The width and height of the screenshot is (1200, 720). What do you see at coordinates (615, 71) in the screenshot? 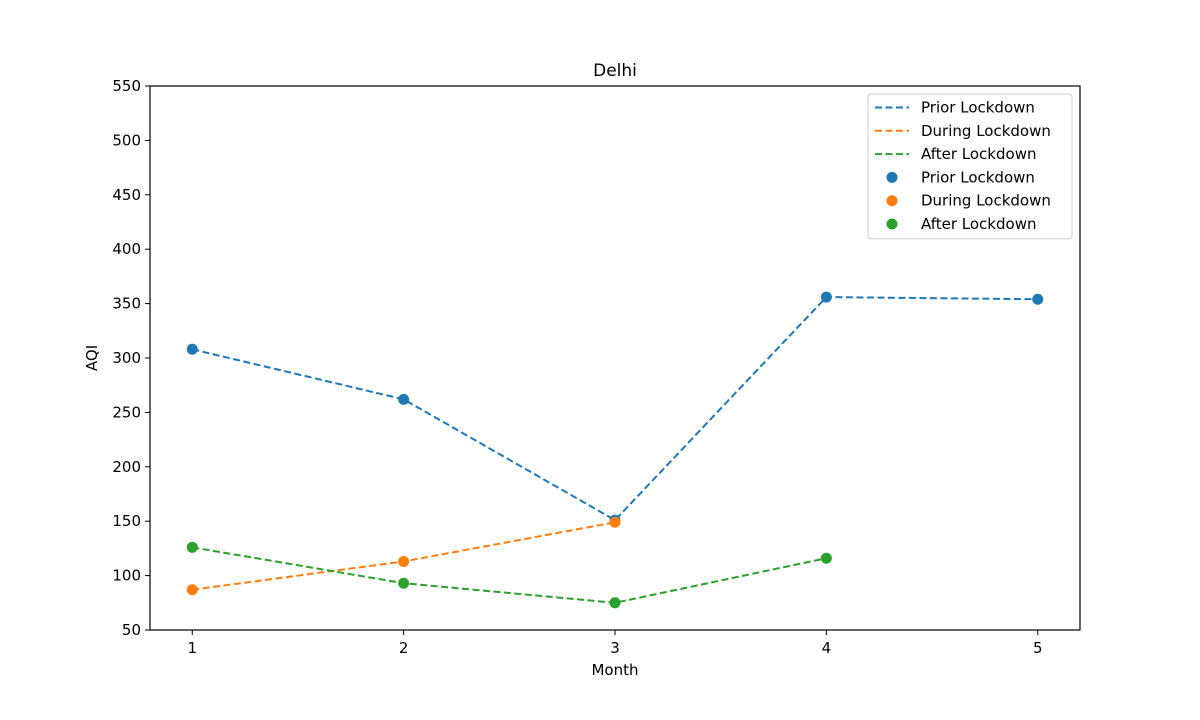
I see `chart-title: Delhi` at bounding box center [615, 71].